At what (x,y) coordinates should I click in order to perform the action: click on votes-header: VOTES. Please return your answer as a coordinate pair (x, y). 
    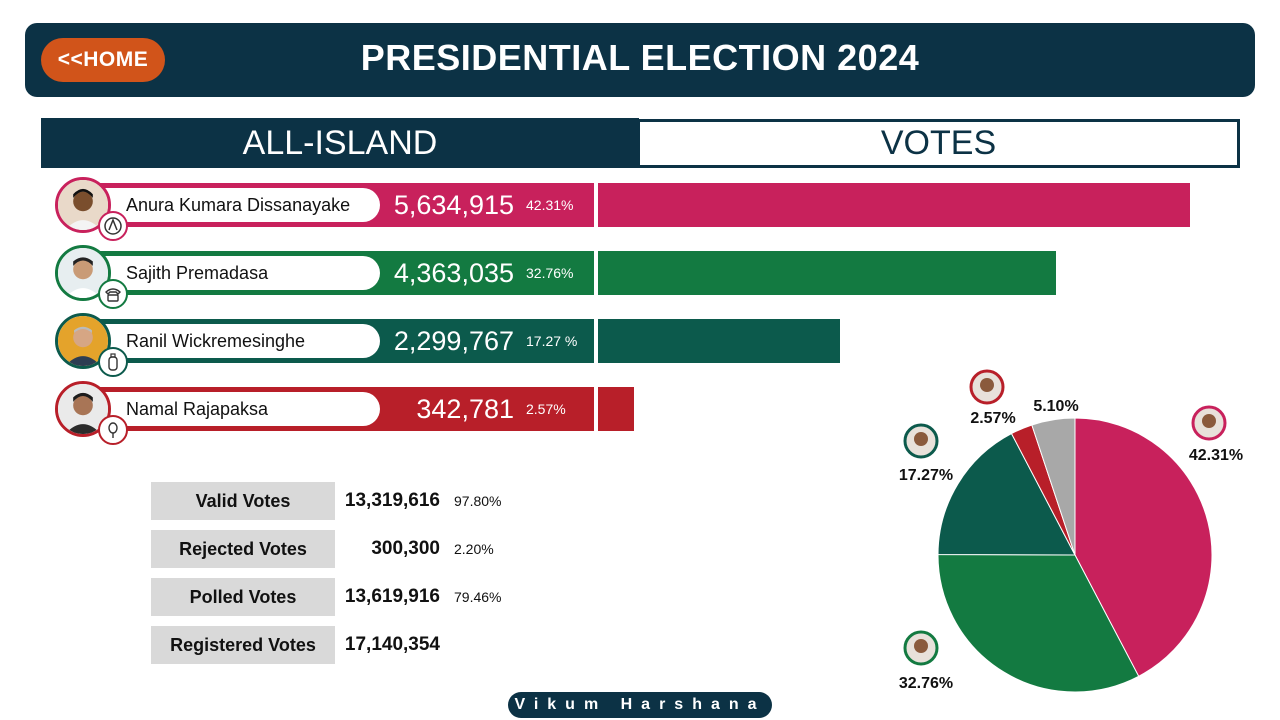
    Looking at the image, I should click on (938, 143).